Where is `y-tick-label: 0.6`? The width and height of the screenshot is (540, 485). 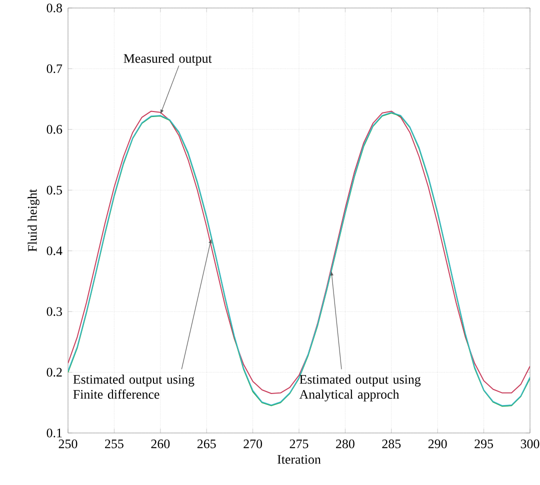
y-tick-label: 0.6 is located at coordinates (54, 129).